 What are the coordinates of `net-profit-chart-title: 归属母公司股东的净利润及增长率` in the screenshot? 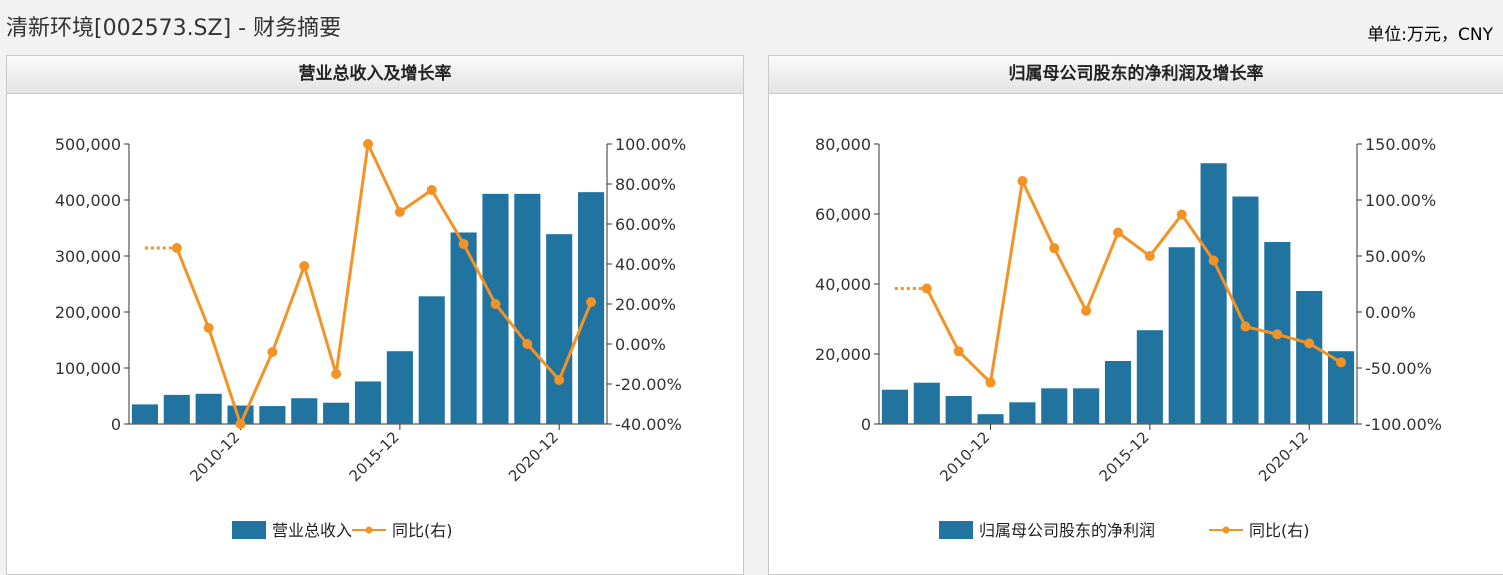 It's located at (1136, 75).